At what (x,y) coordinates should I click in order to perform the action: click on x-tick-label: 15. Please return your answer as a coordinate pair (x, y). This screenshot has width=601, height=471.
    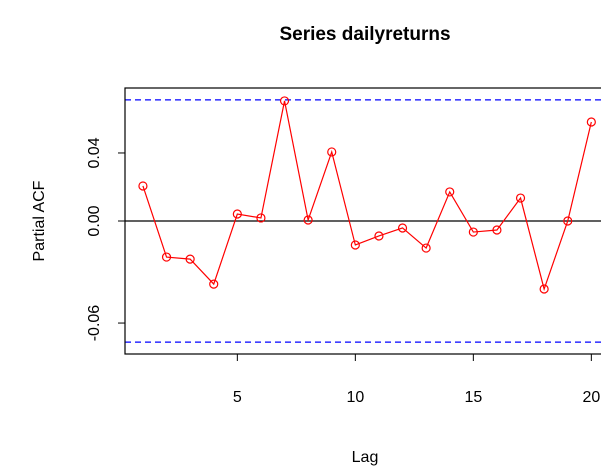
    Looking at the image, I should click on (473, 397).